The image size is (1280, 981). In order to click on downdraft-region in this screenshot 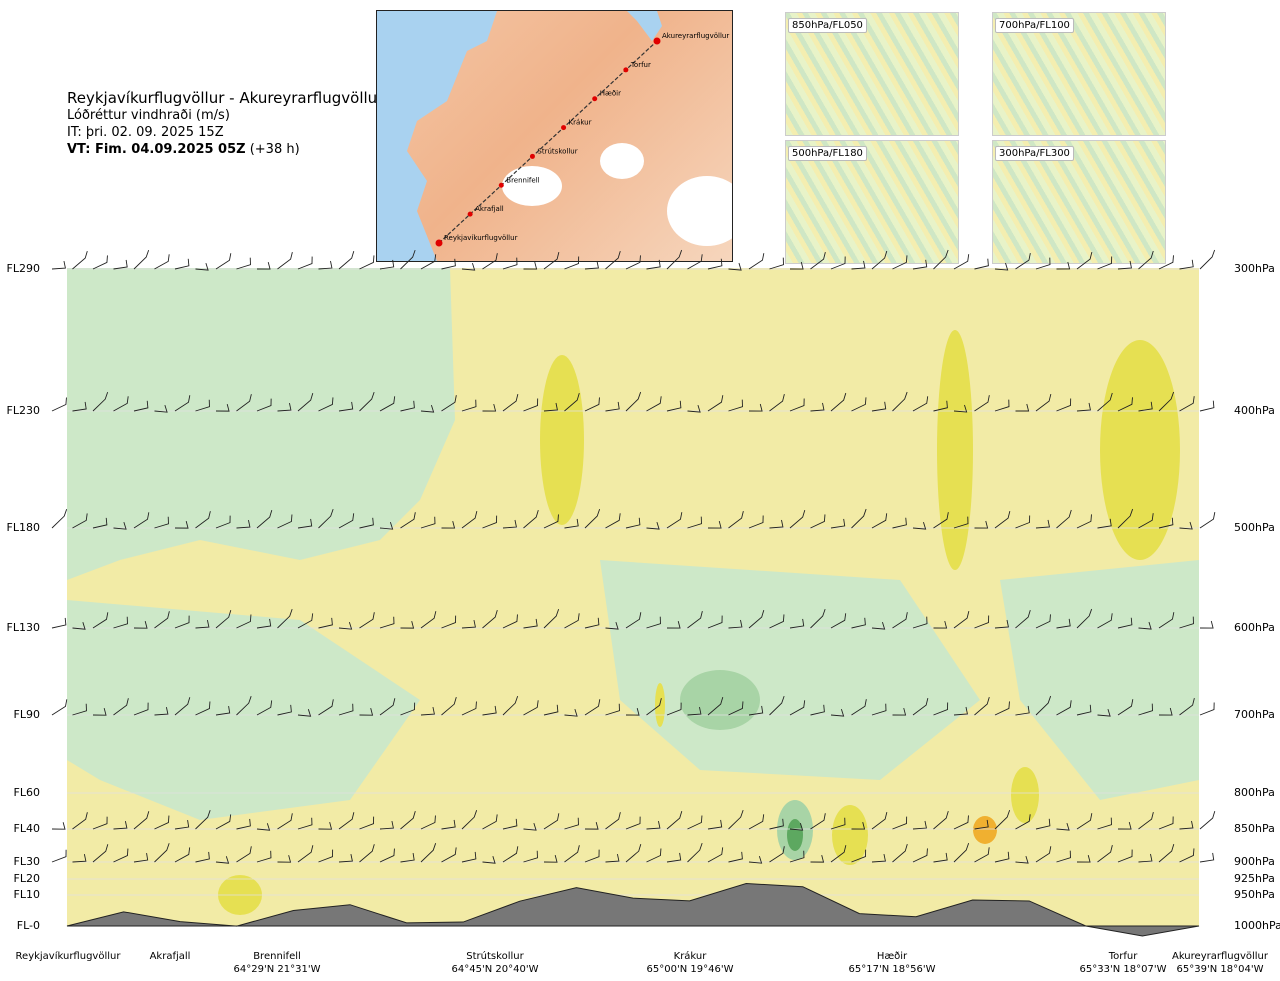, I will do `click(250, 385)`.